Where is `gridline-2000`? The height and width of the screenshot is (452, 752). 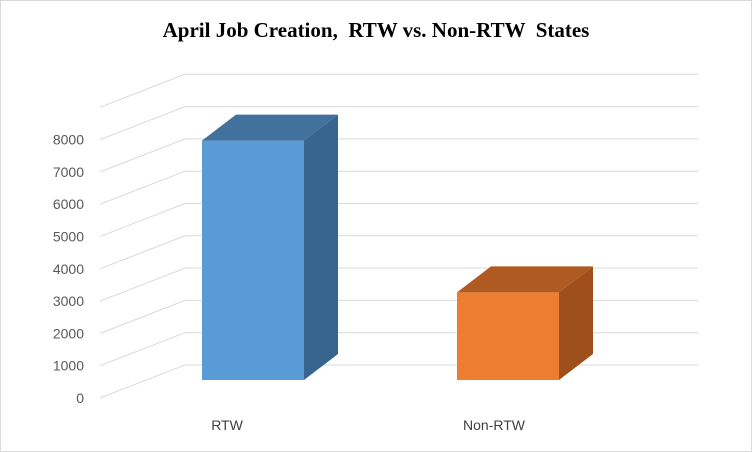
gridline-2000 is located at coordinates (398, 316).